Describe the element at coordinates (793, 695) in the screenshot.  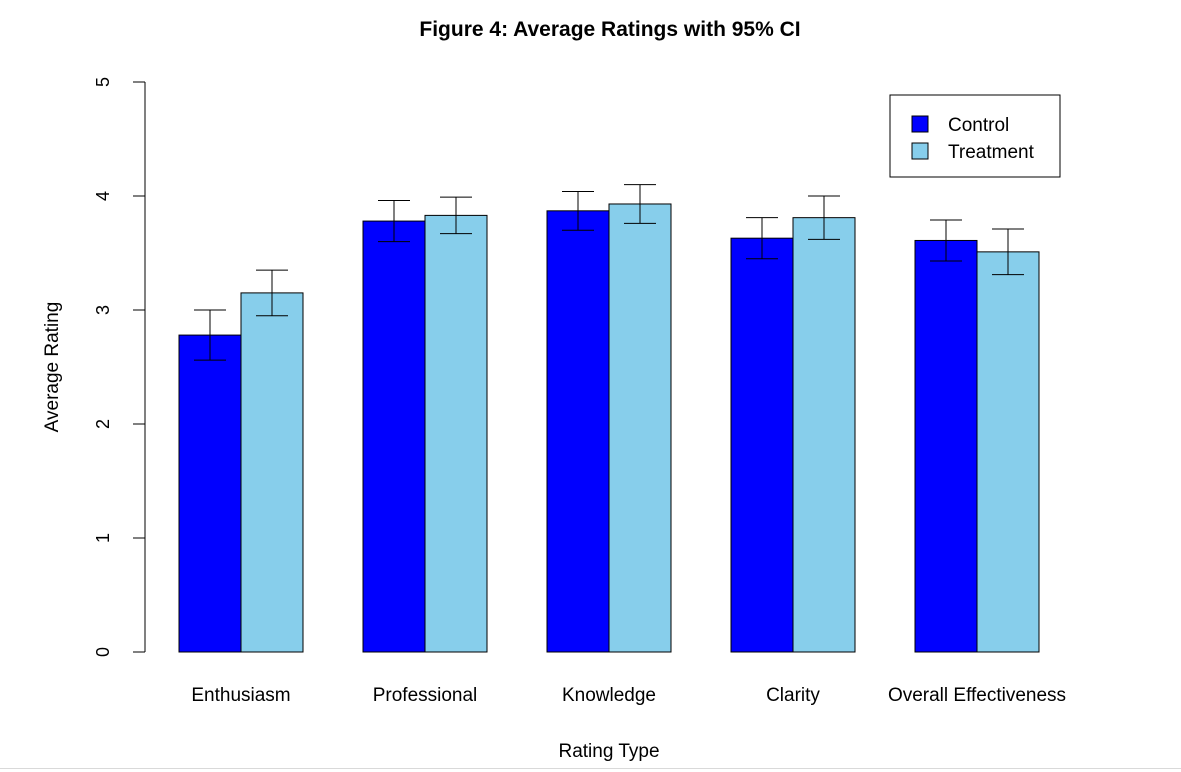
I see `x-tick-label: Clarity` at that location.